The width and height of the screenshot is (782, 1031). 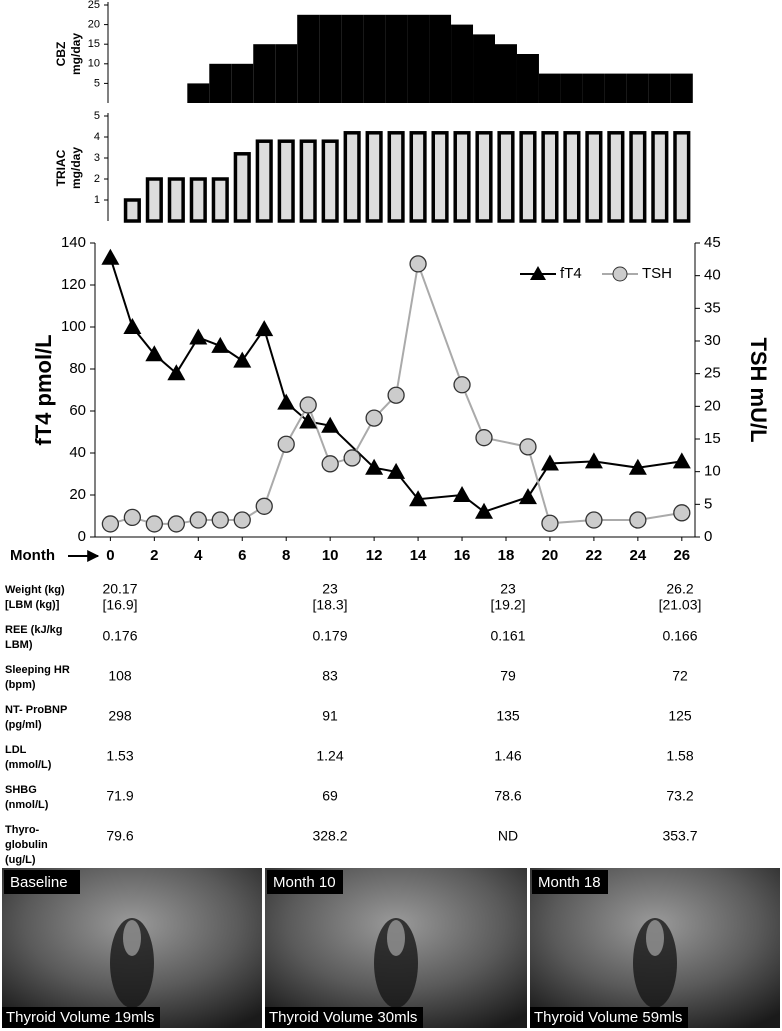 What do you see at coordinates (61, 167) in the screenshot?
I see `y-axis-label: TRIAC` at bounding box center [61, 167].